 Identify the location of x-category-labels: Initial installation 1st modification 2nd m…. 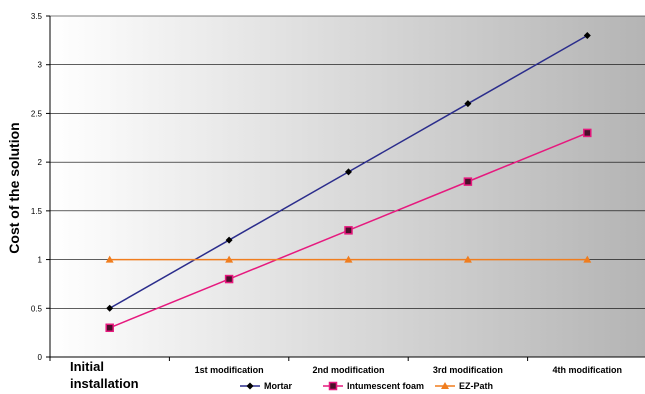
(346, 375).